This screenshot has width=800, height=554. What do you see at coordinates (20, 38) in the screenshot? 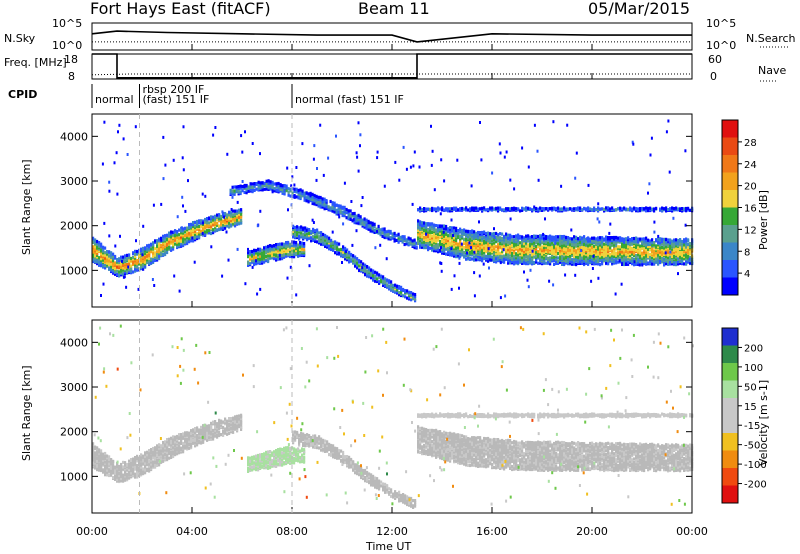
I see `noise-left-label: N.Sky` at bounding box center [20, 38].